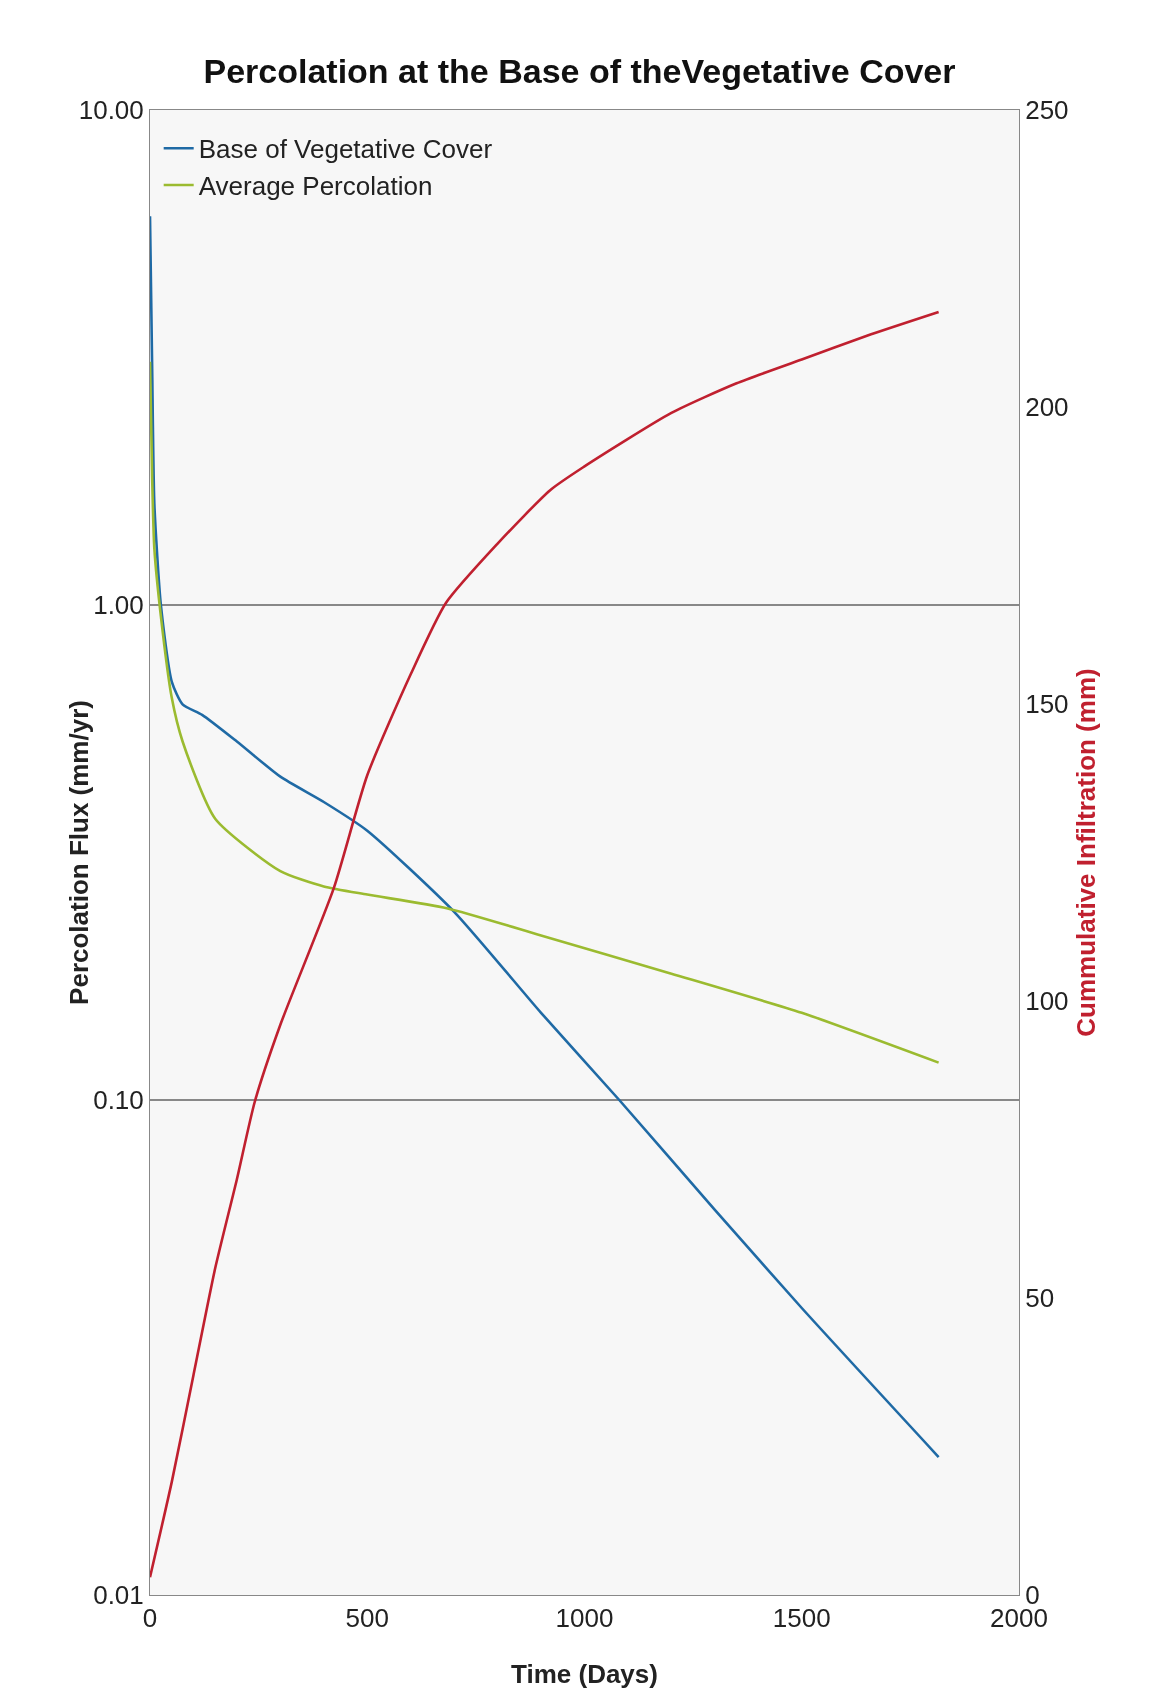 The height and width of the screenshot is (1695, 1159). What do you see at coordinates (315, 186) in the screenshot?
I see `legend-label: Average Percolation` at bounding box center [315, 186].